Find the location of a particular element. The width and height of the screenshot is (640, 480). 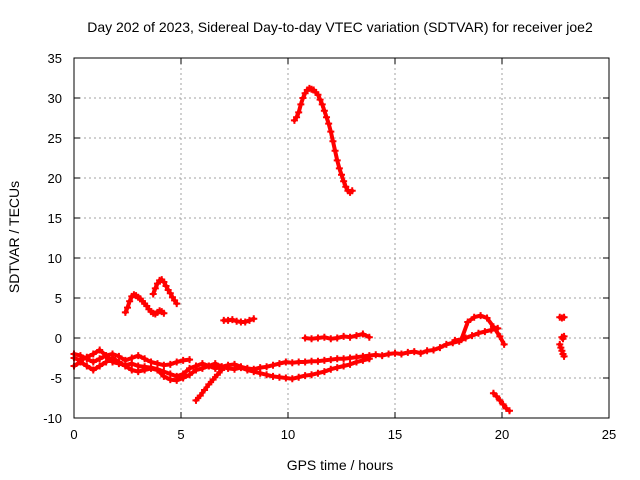

y-tick-label: 0 is located at coordinates (58, 338).